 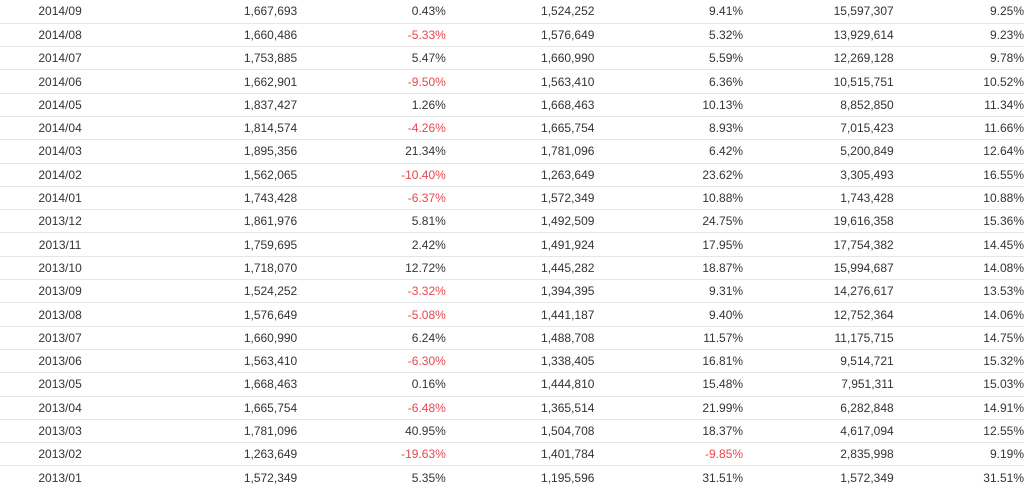 What do you see at coordinates (520, 151) in the screenshot?
I see `value-cell-2: 1,781,096` at bounding box center [520, 151].